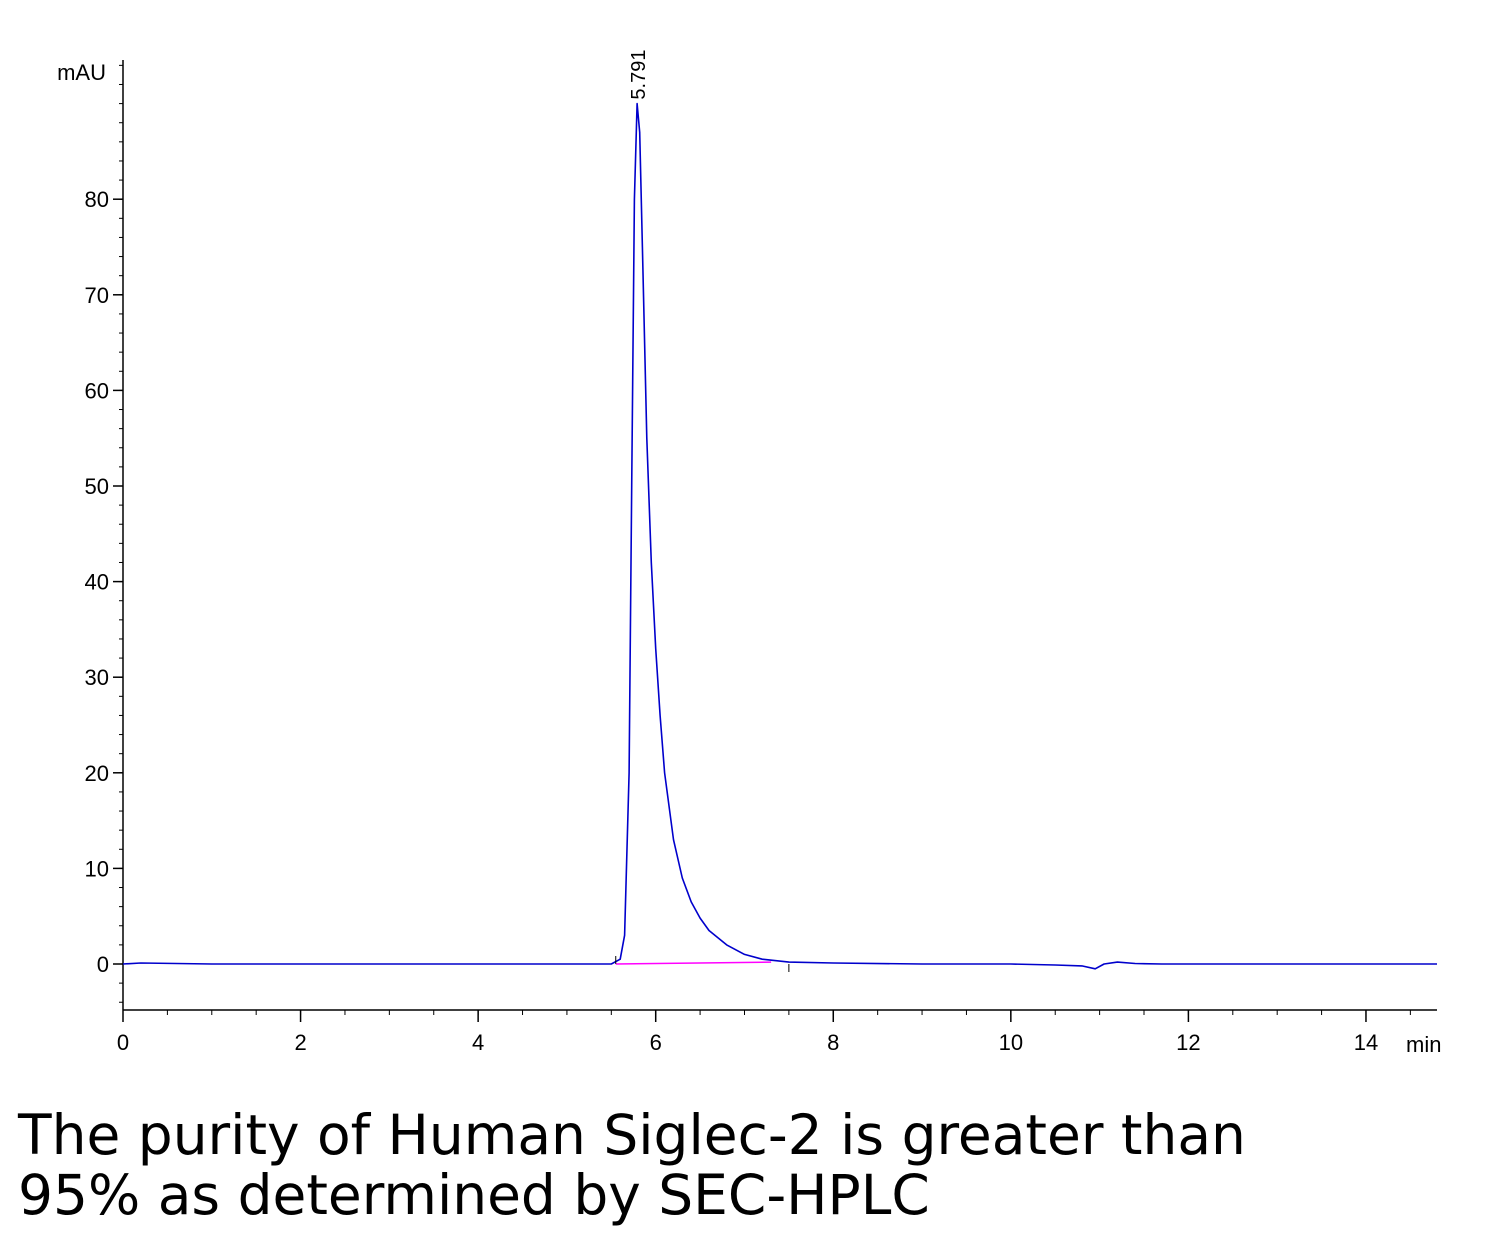  What do you see at coordinates (702, 511) in the screenshot?
I see `annotations: 5.791` at bounding box center [702, 511].